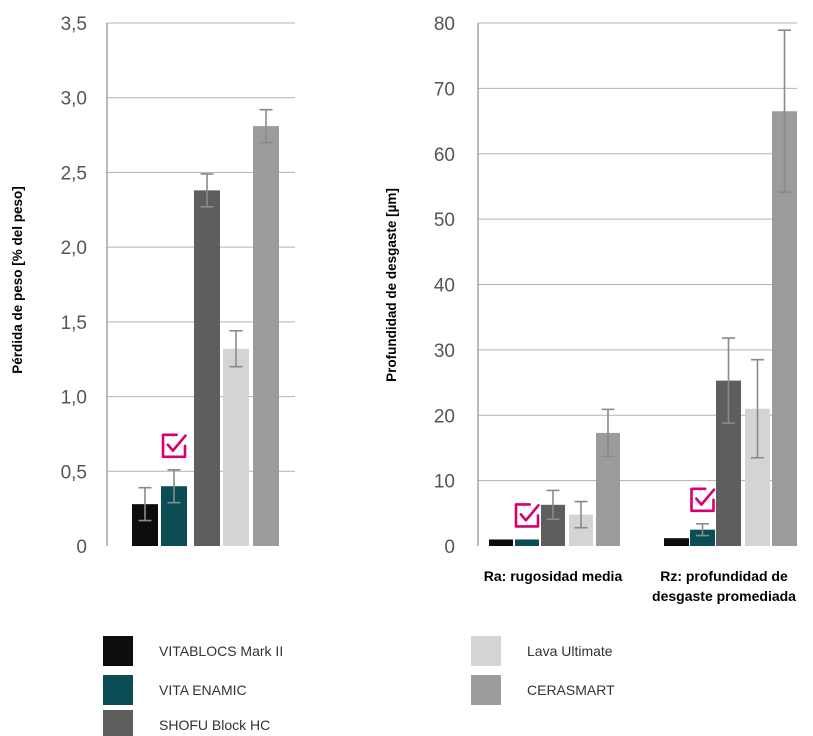 The height and width of the screenshot is (736, 813). I want to click on y-tick-label-0-2: 1,0, so click(74, 398).